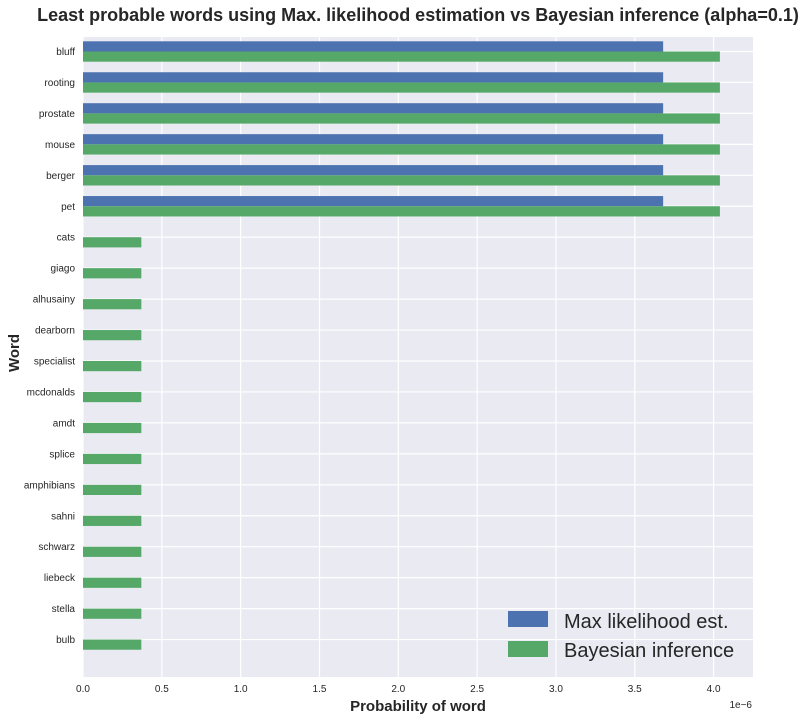 Image resolution: width=805 pixels, height=720 pixels. I want to click on y-tick-label: amphibians, so click(49, 485).